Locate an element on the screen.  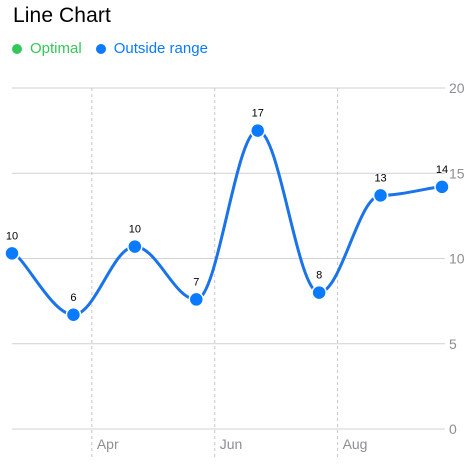
legend-label-optimal: Optimal is located at coordinates (56, 48).